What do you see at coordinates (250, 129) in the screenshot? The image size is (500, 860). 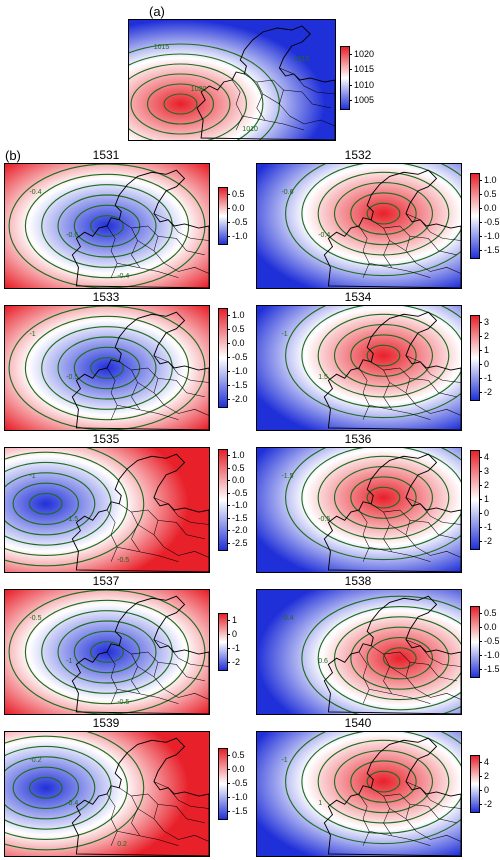 I see `contour-label: 1010` at bounding box center [250, 129].